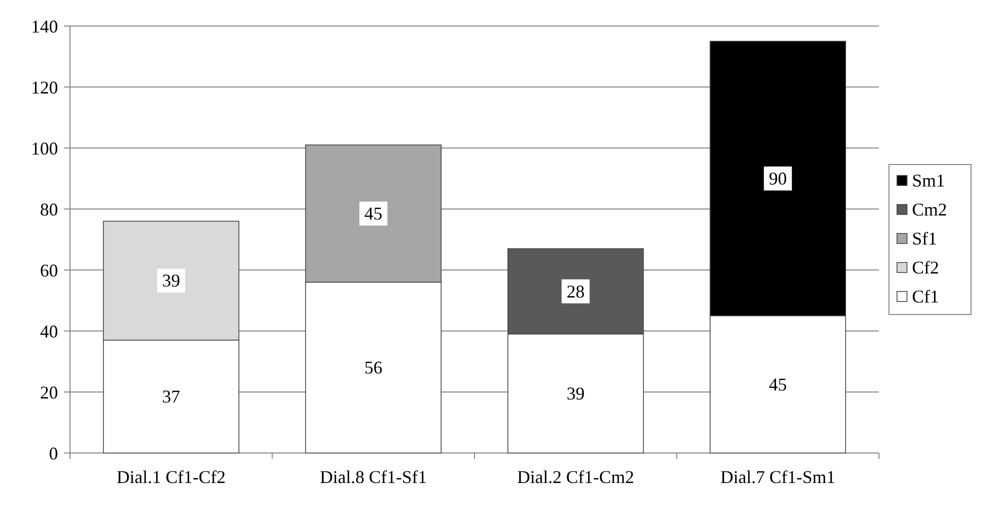  What do you see at coordinates (171, 477) in the screenshot?
I see `x-tick-label: Dial.1 Cf1-Cf2` at bounding box center [171, 477].